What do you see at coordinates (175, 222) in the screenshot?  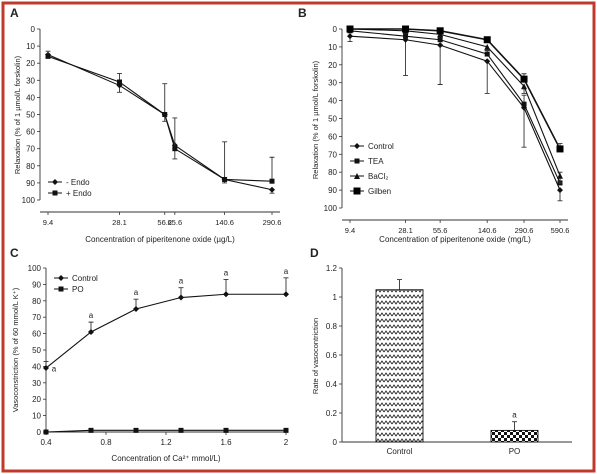 I see `x-tick-label: 65.6` at bounding box center [175, 222].